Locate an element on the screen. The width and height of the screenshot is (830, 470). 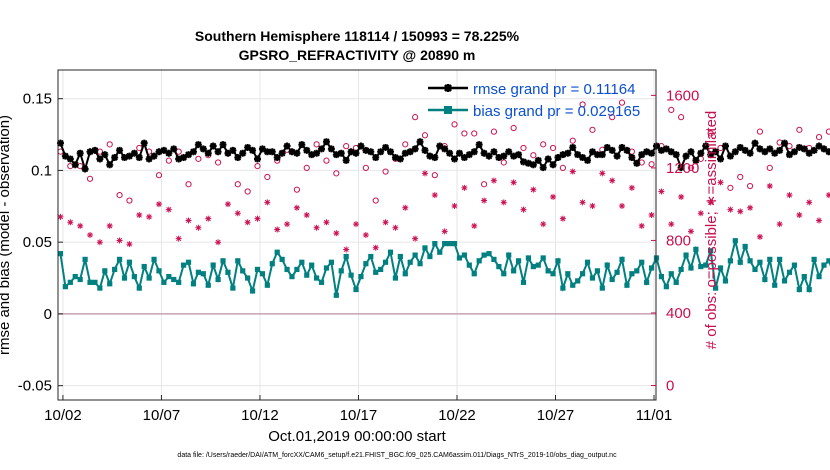
bias-line is located at coordinates (444, 268).